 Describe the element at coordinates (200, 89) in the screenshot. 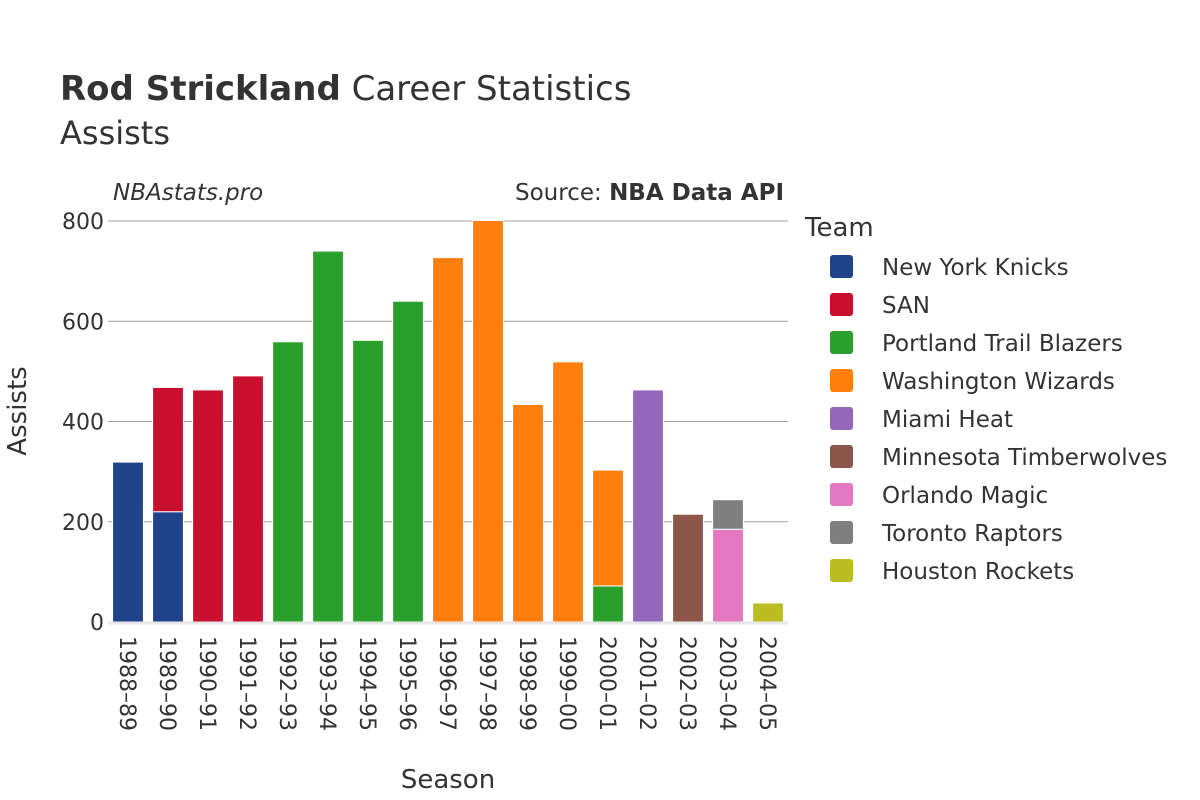

I see `chart-title-bold: Rod Strickland` at that location.